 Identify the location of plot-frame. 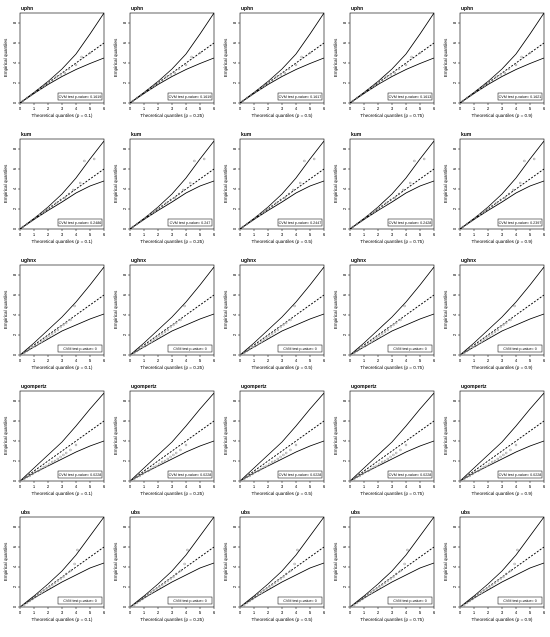
(62, 436).